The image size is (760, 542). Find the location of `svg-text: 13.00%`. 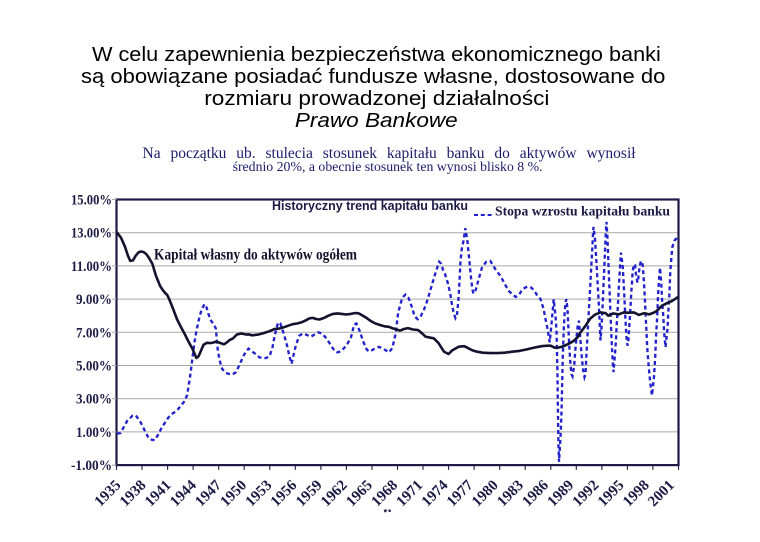

svg-text: 13.00% is located at coordinates (91, 234).